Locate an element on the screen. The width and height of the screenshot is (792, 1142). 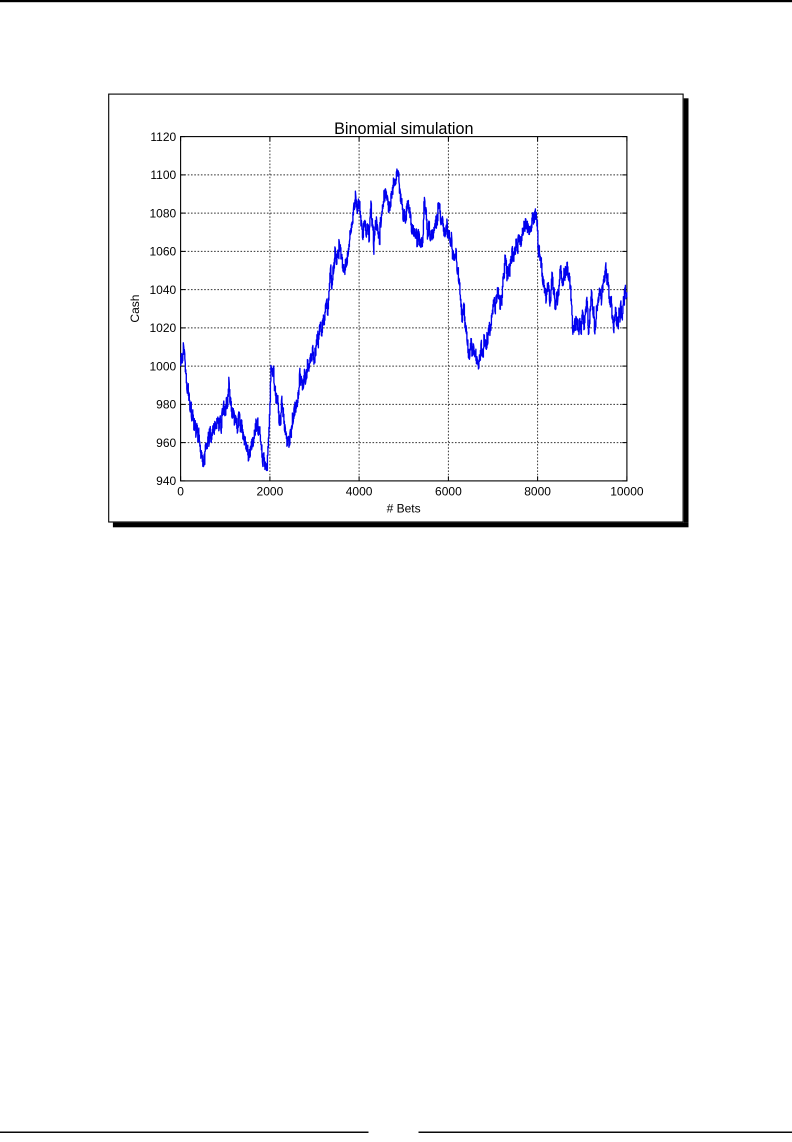
svg-text: 1100 is located at coordinates (163, 175).